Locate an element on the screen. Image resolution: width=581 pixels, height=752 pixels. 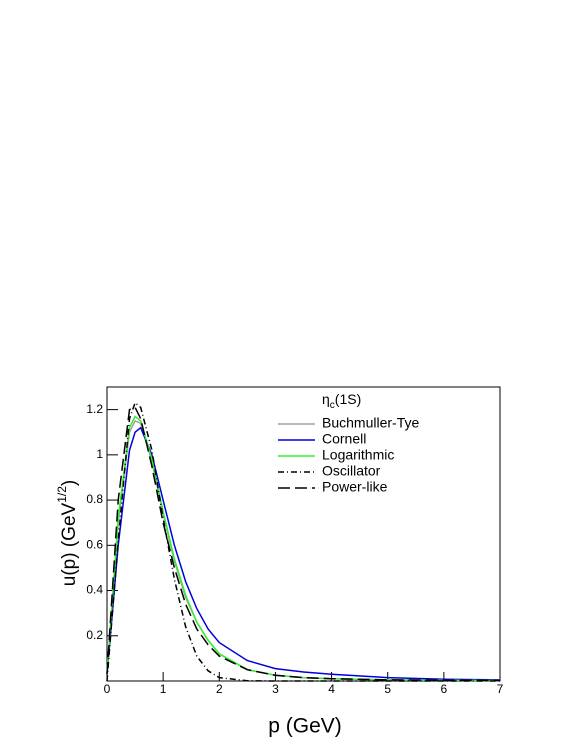
x-tick-label: 0 is located at coordinates (107, 689).